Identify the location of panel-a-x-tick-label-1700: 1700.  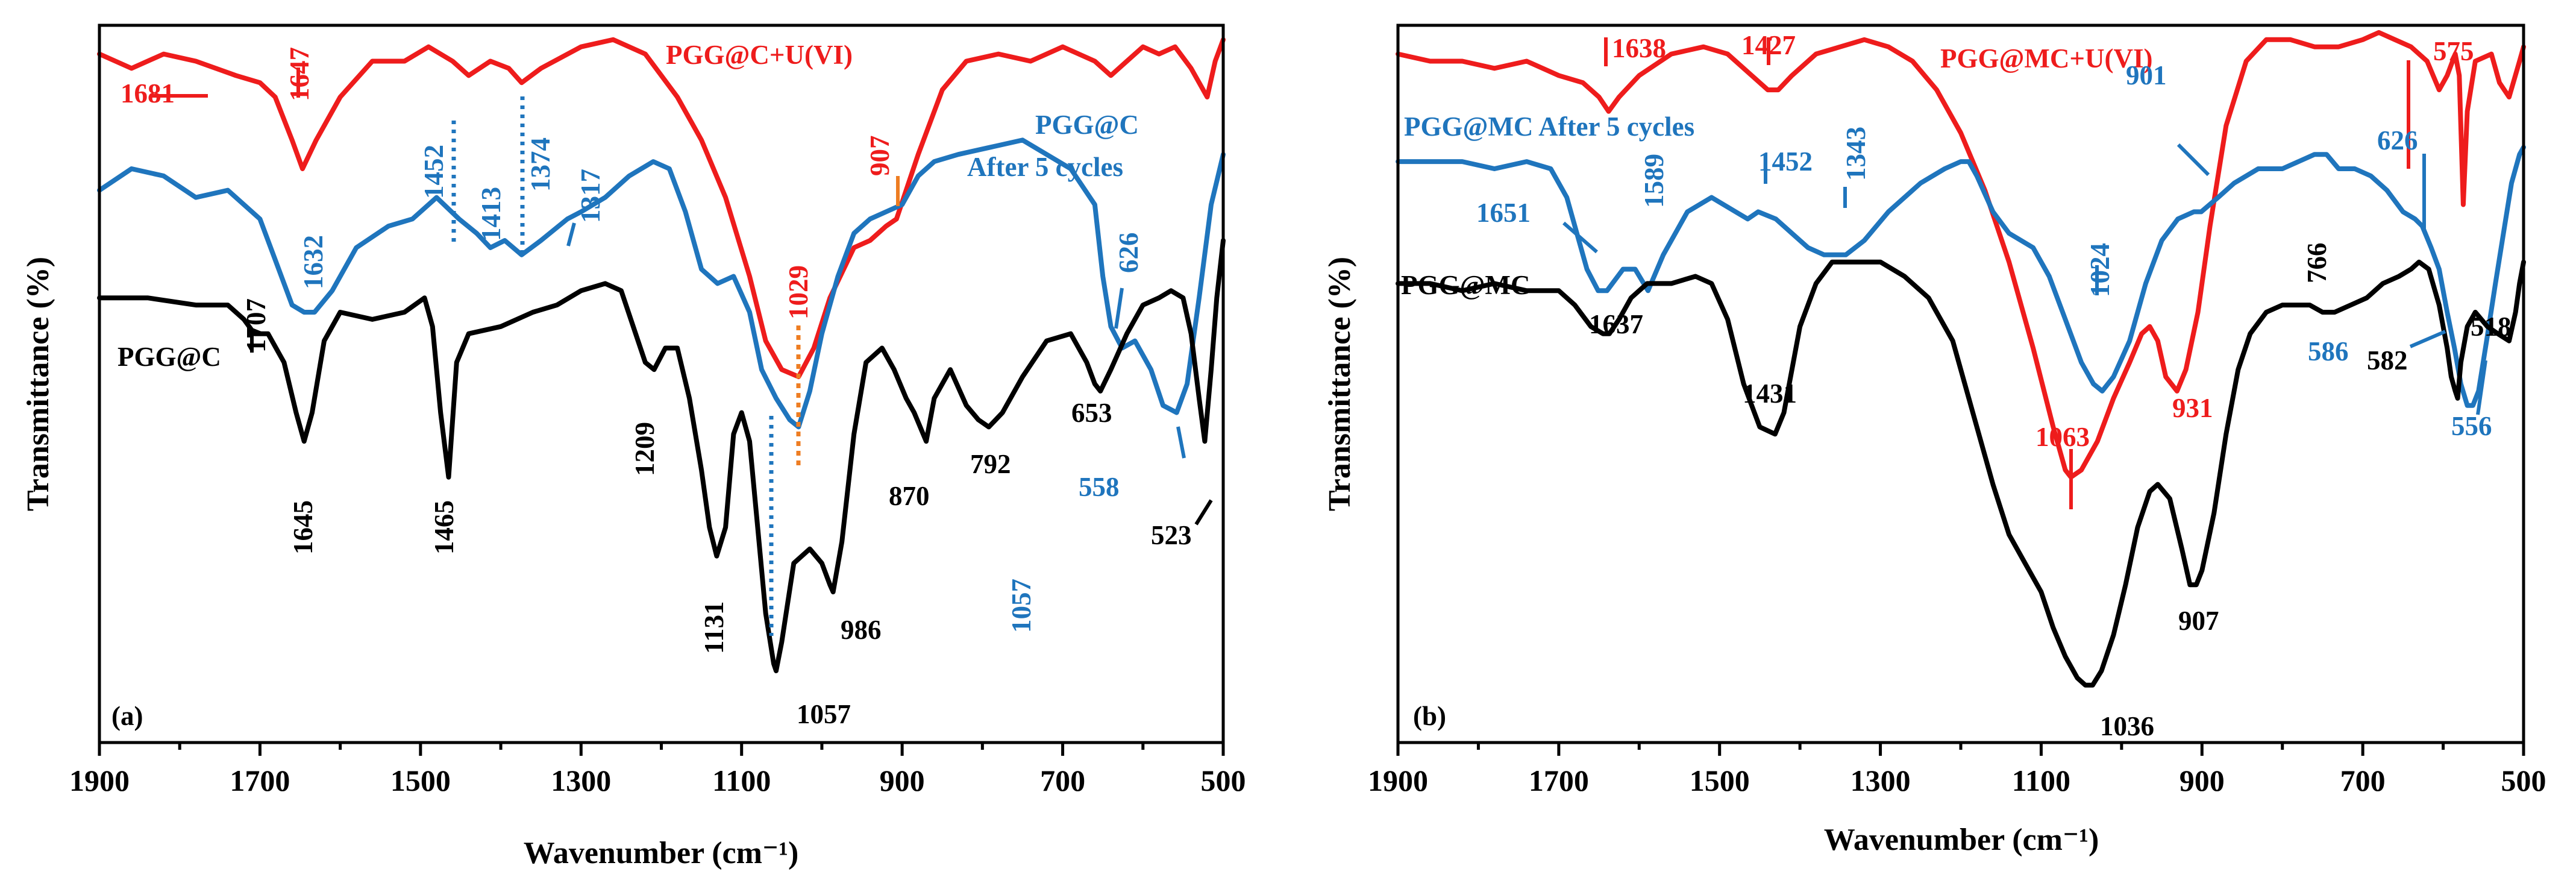
(260, 780).